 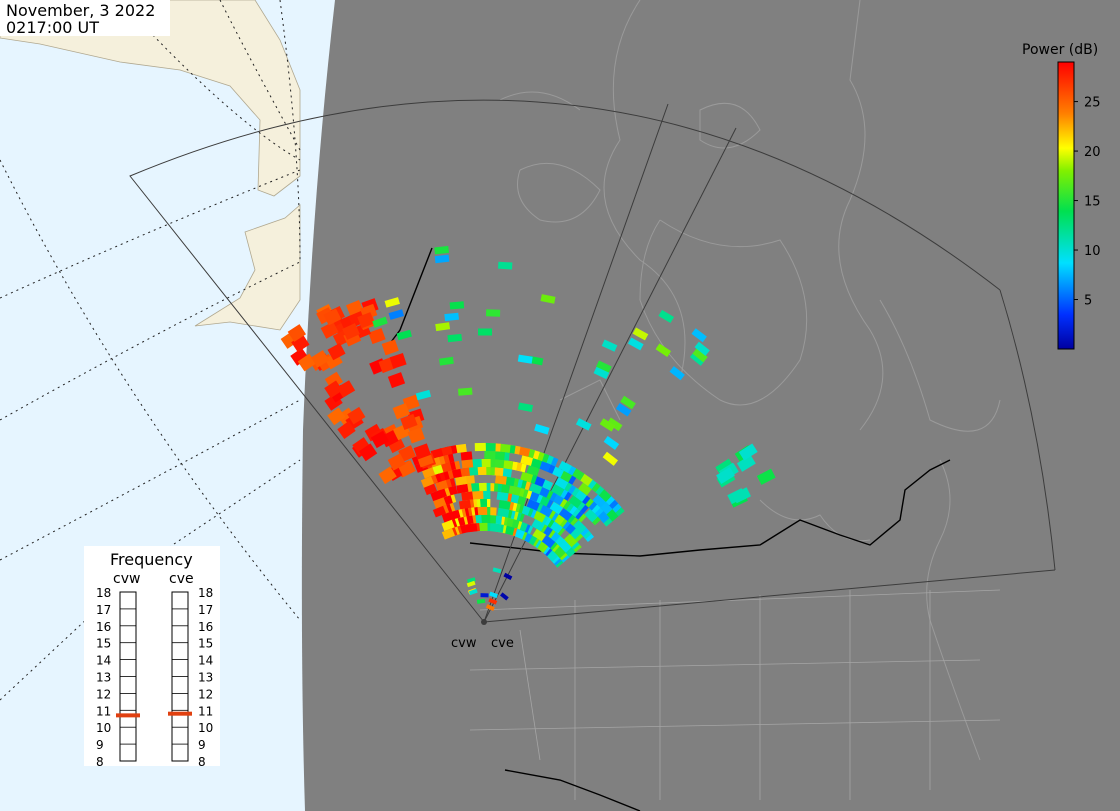 I want to click on radar-site-marker, so click(x=484, y=622).